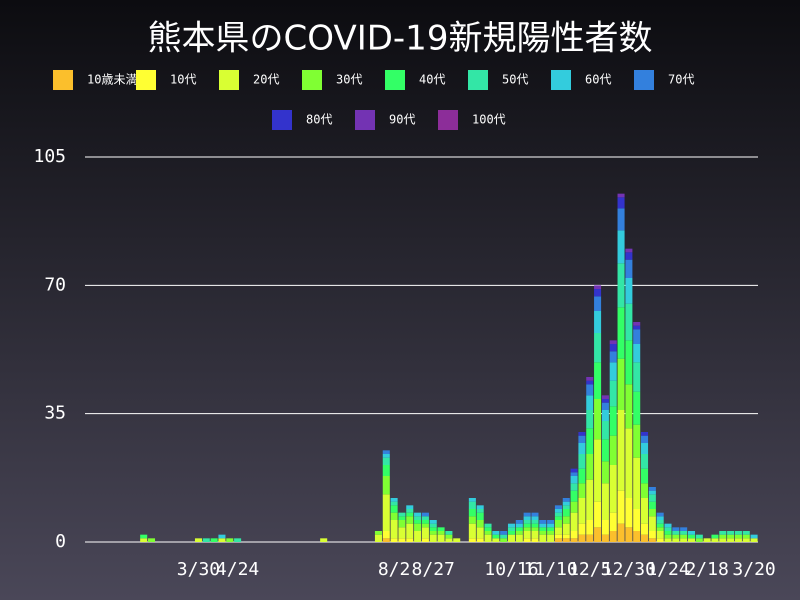 This screenshot has width=800, height=600. I want to click on x-tick-label: 1/24, so click(667, 569).